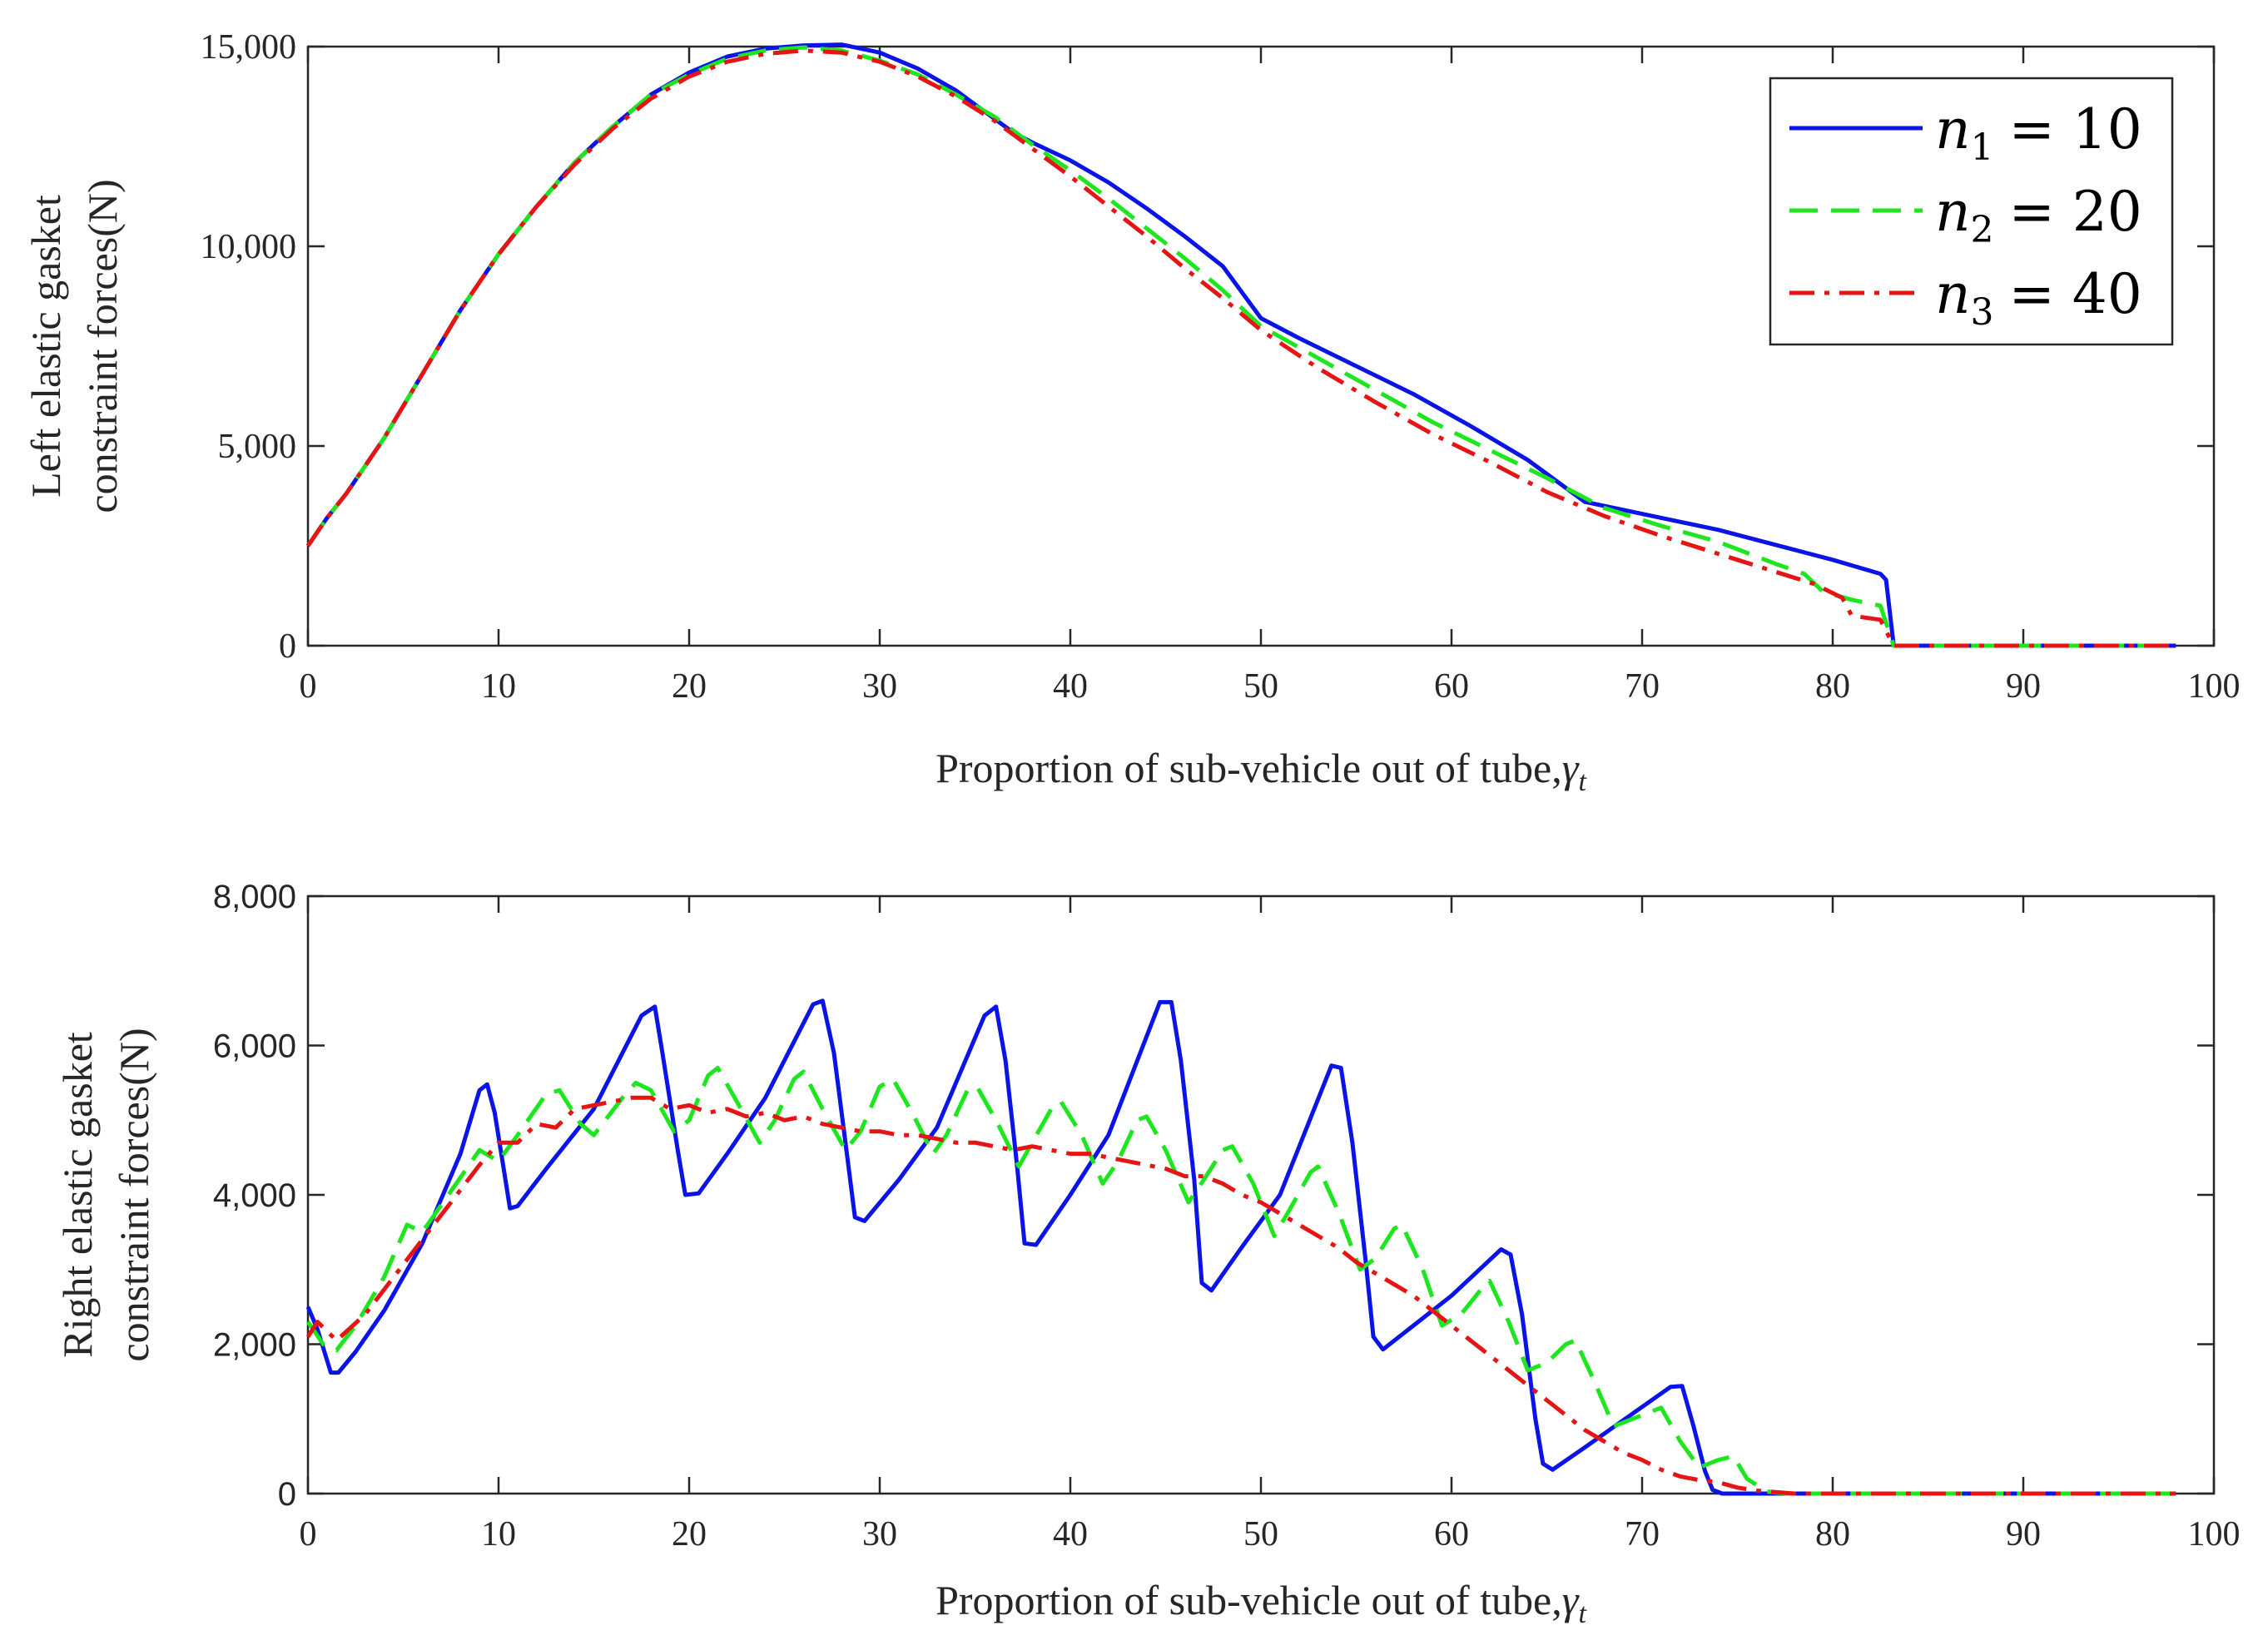 This screenshot has height=1650, width=2268. I want to click on legend-entry-n1: n1 = 10, so click(1965, 133).